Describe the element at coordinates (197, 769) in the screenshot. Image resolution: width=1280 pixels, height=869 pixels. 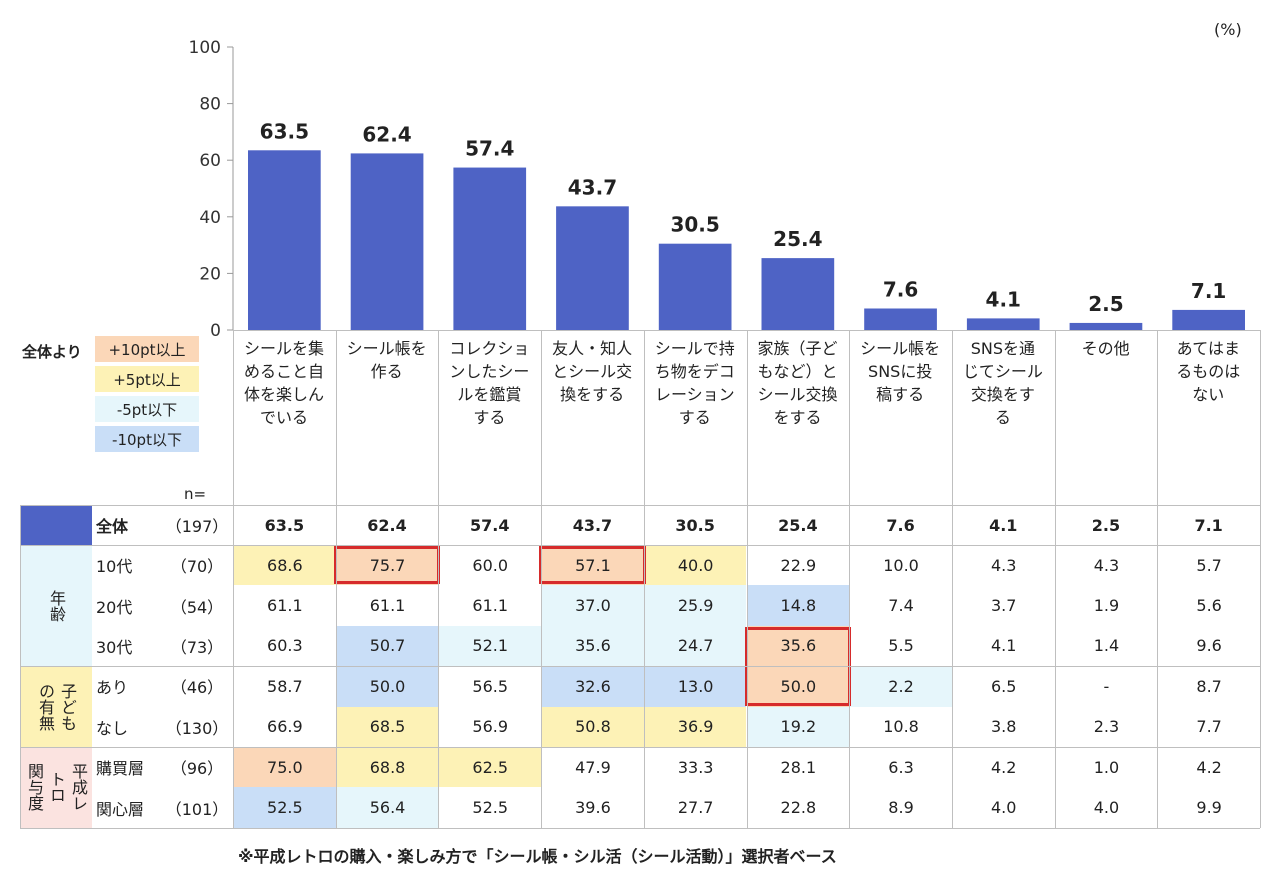
I see `row-n: （96）` at that location.